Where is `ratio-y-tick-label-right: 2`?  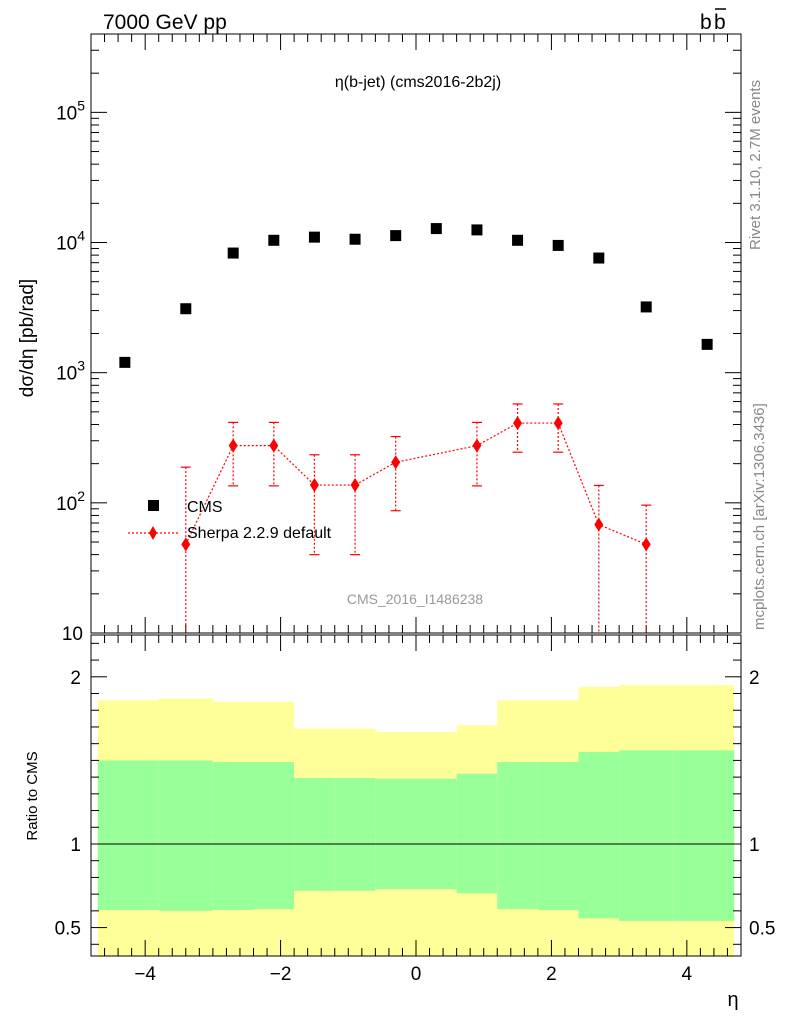
ratio-y-tick-label-right: 2 is located at coordinates (754, 678).